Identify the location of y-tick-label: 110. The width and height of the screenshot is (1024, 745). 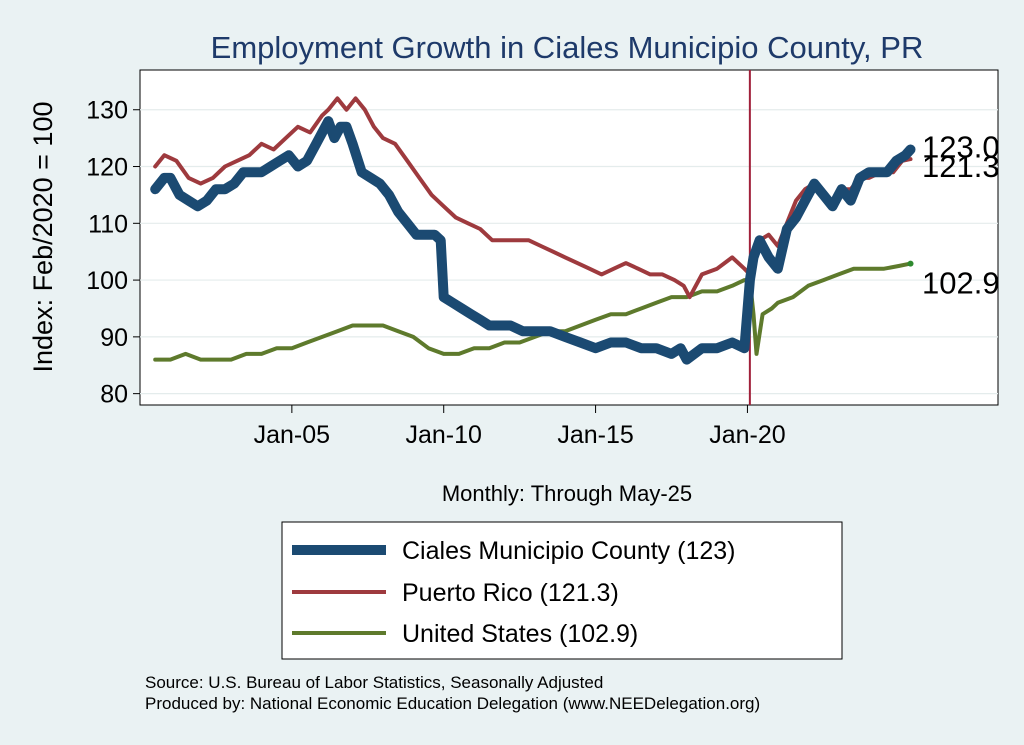
(108, 224).